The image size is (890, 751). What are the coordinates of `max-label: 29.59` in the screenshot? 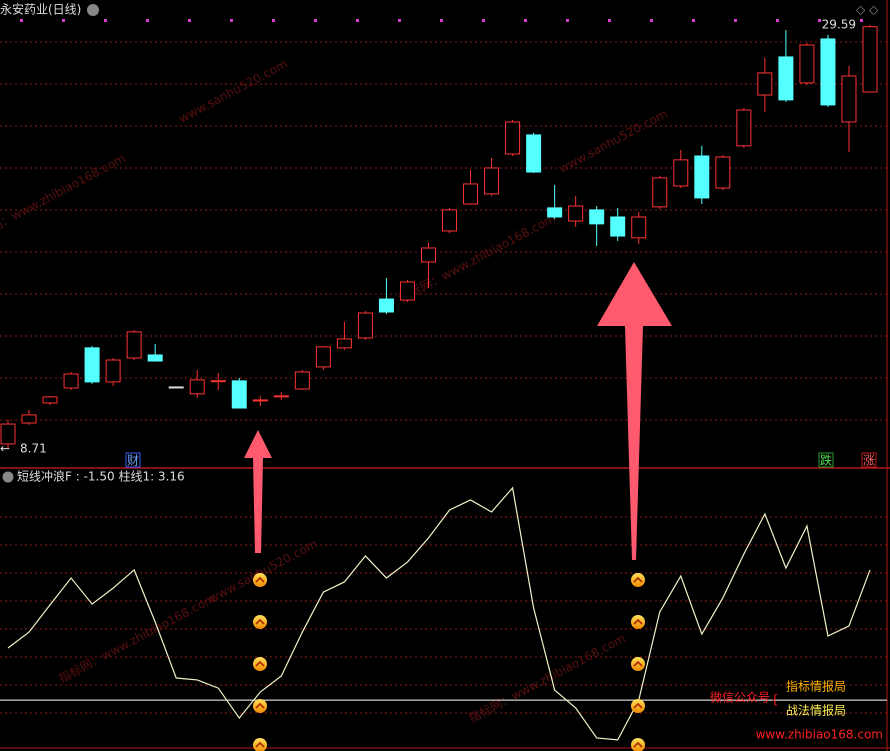 It's located at (839, 24).